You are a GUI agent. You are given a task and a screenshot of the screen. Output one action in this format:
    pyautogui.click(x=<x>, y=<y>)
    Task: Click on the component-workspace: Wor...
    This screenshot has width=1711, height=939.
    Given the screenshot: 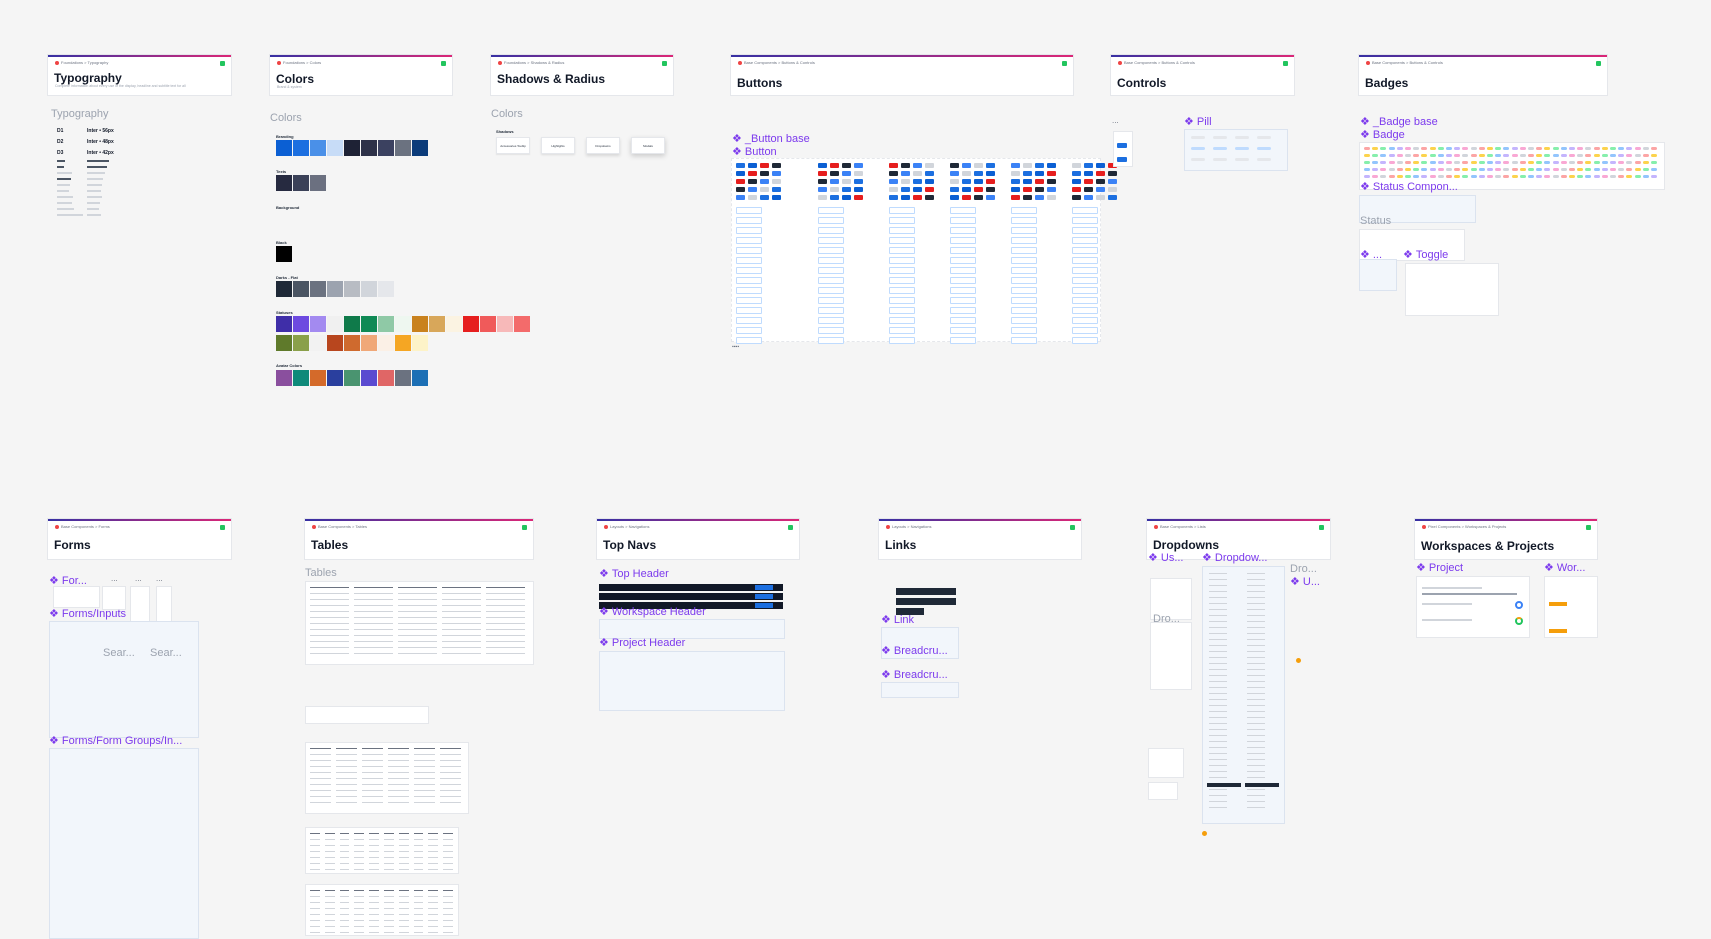 What is the action you would take?
    pyautogui.click(x=1565, y=567)
    